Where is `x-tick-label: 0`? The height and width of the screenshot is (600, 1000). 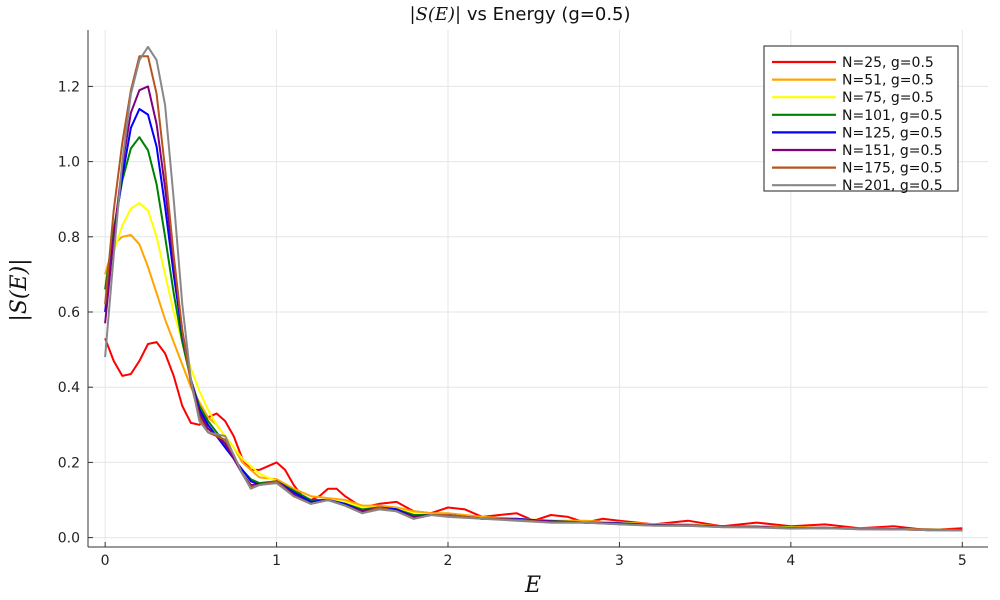 x-tick-label: 0 is located at coordinates (105, 561).